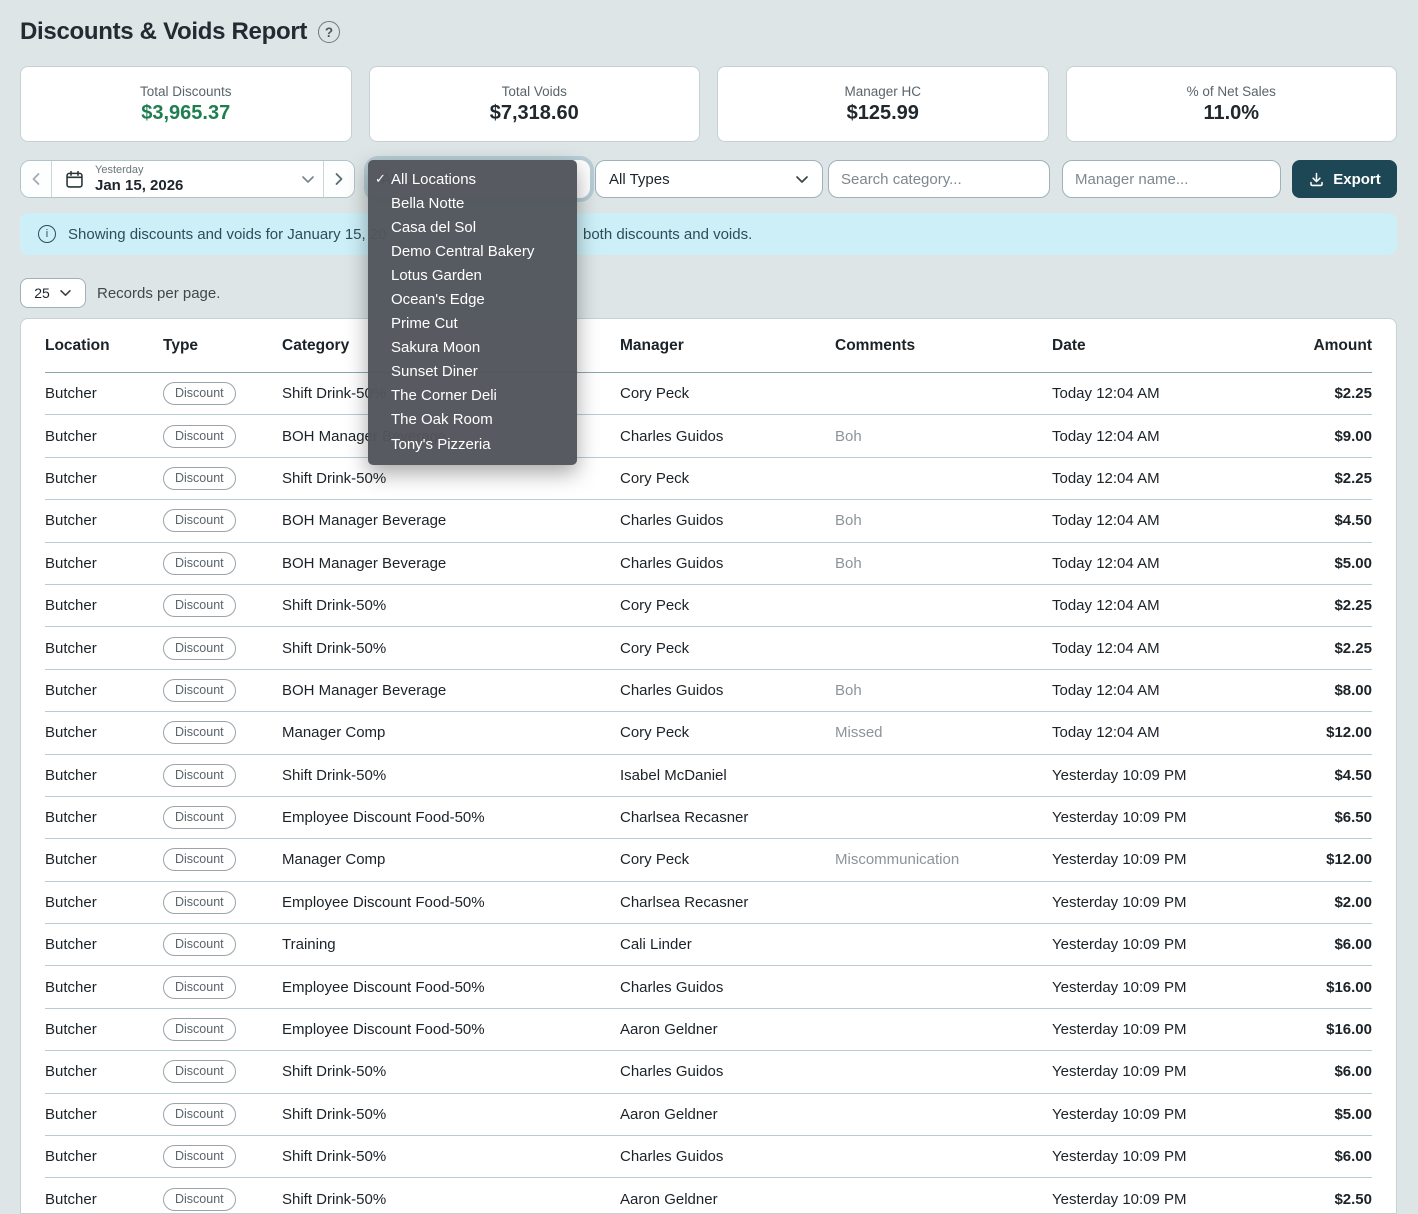 The image size is (1418, 1214). What do you see at coordinates (669, 1030) in the screenshot?
I see `cell-manager: Aaron Geldner` at bounding box center [669, 1030].